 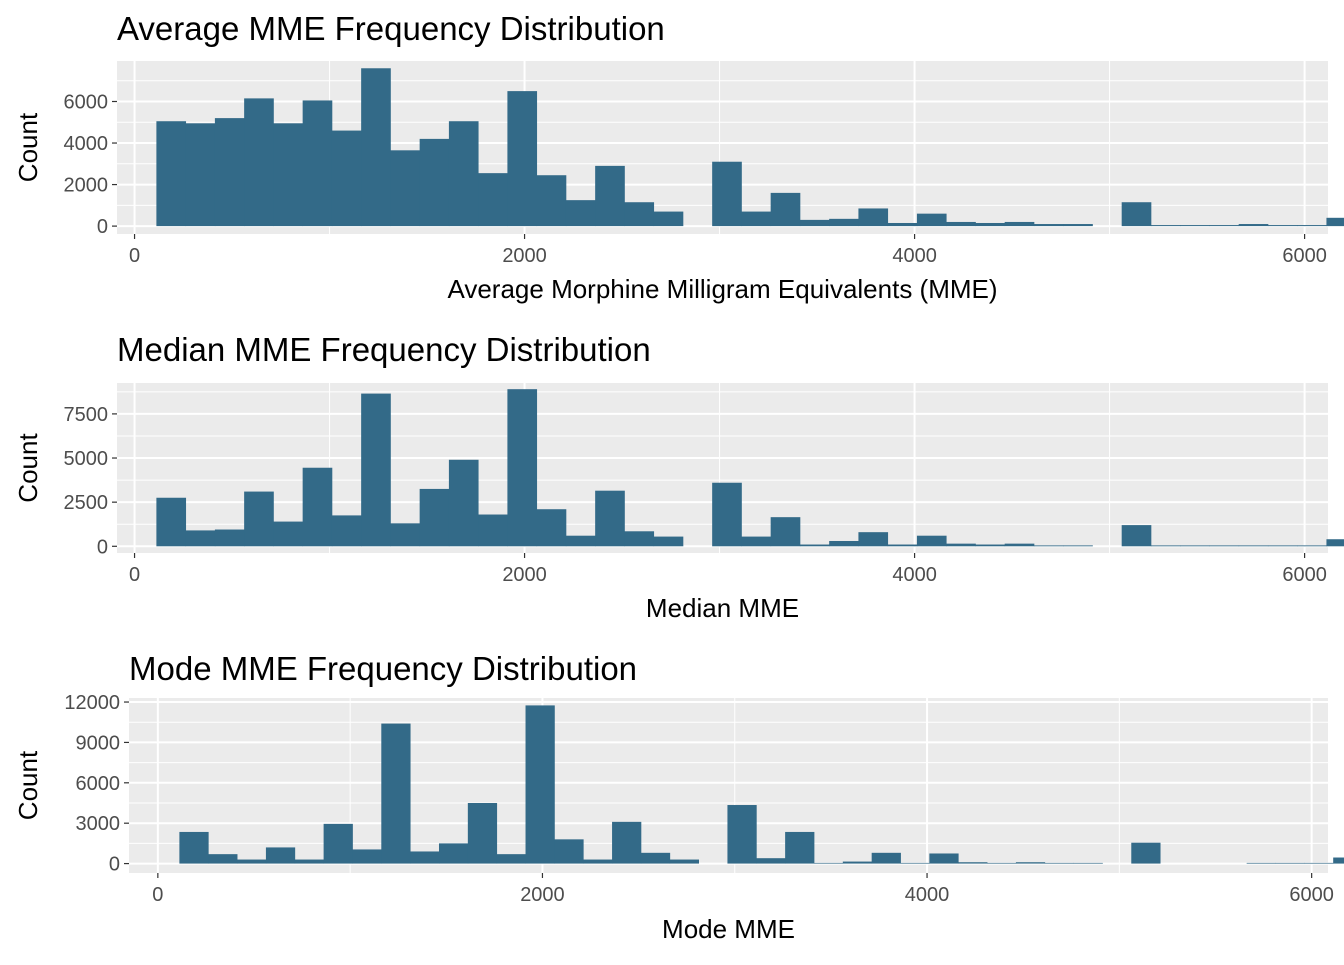 I want to click on y-tick-label: 4000, so click(x=86, y=144).